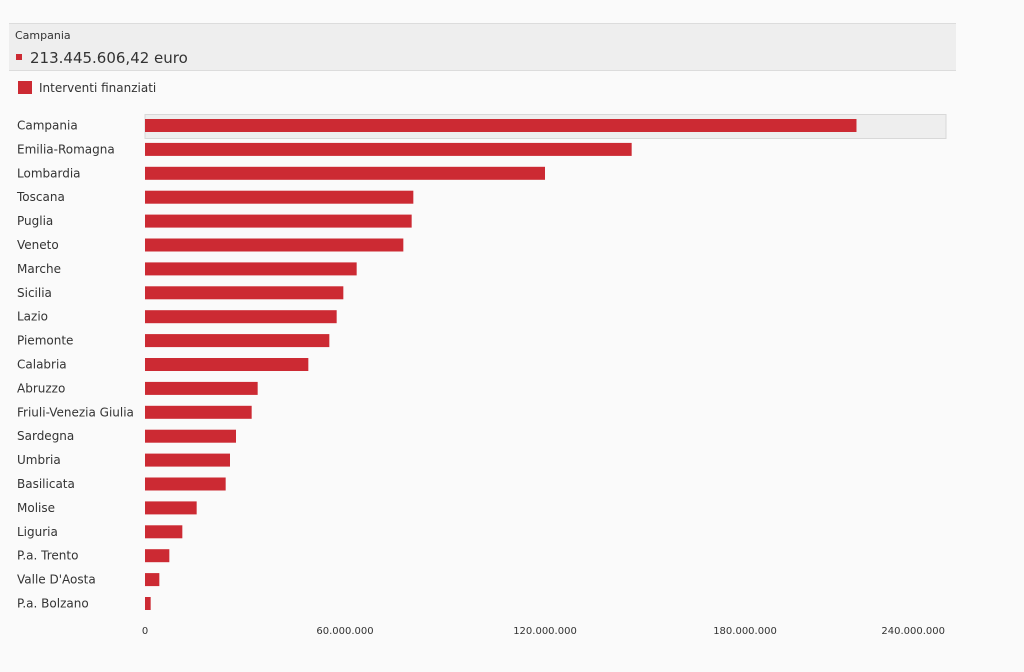 The width and height of the screenshot is (1024, 672). What do you see at coordinates (345, 173) in the screenshot?
I see `bar-lombardia` at bounding box center [345, 173].